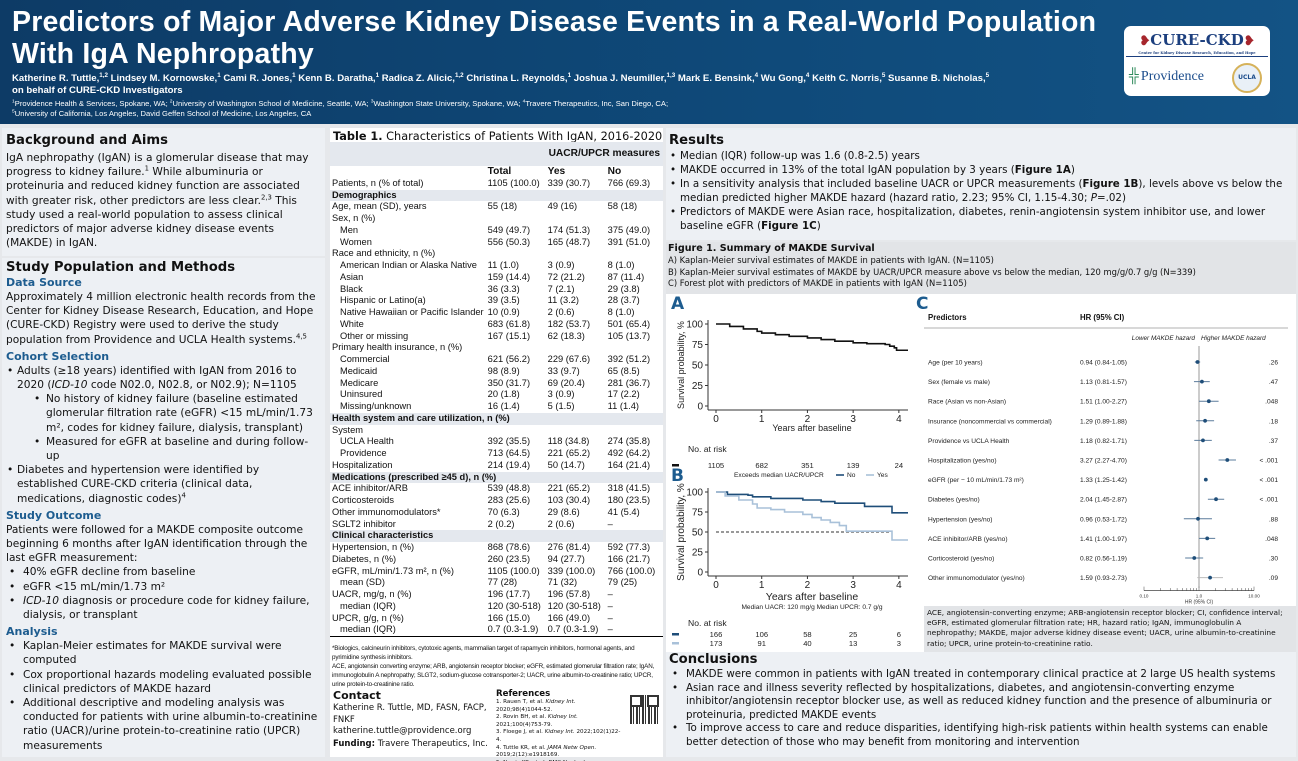 This screenshot has height=761, width=1298. What do you see at coordinates (610, 617) in the screenshot?
I see `cell-no: –` at bounding box center [610, 617].